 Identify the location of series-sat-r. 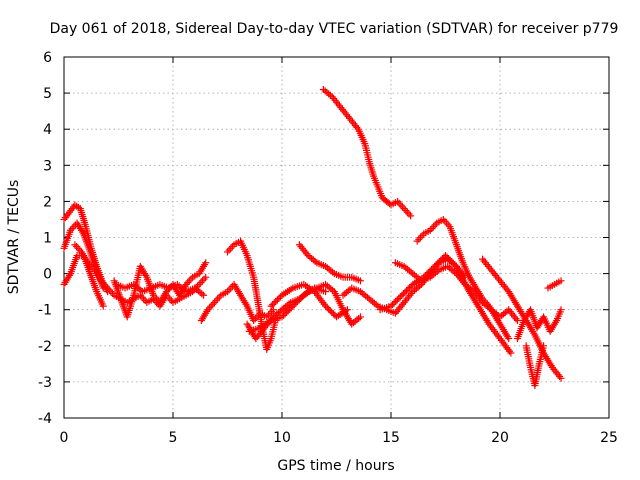
(522, 318).